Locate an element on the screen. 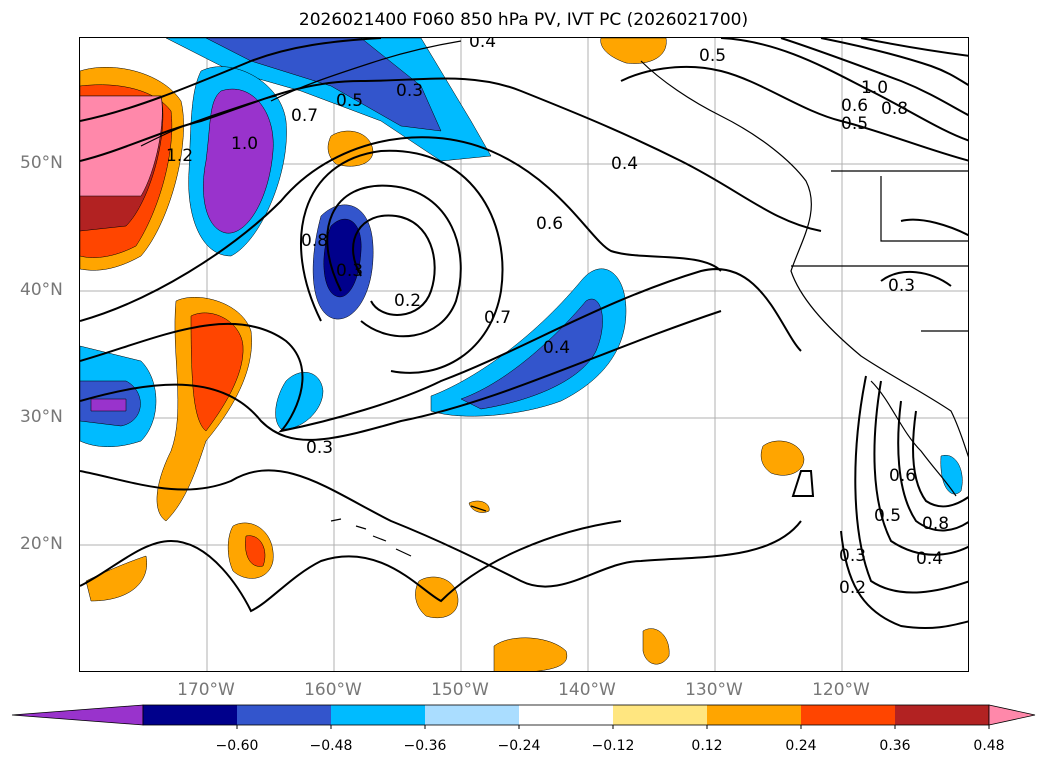 The height and width of the screenshot is (765, 1047). lon-label-120w: 120°W is located at coordinates (841, 690).